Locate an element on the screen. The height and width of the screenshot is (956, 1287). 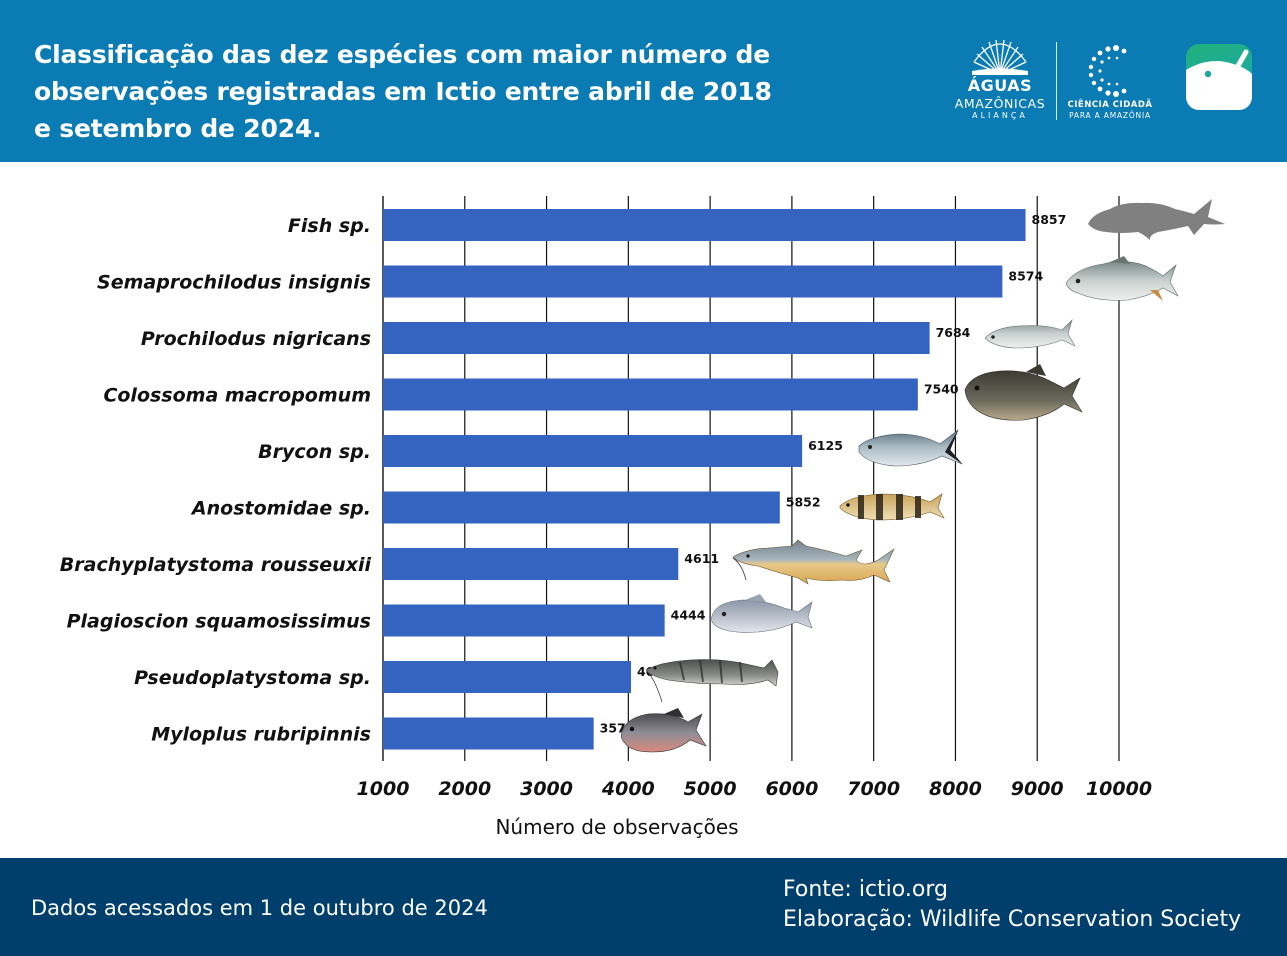
value-label: 8574 is located at coordinates (1025, 276).